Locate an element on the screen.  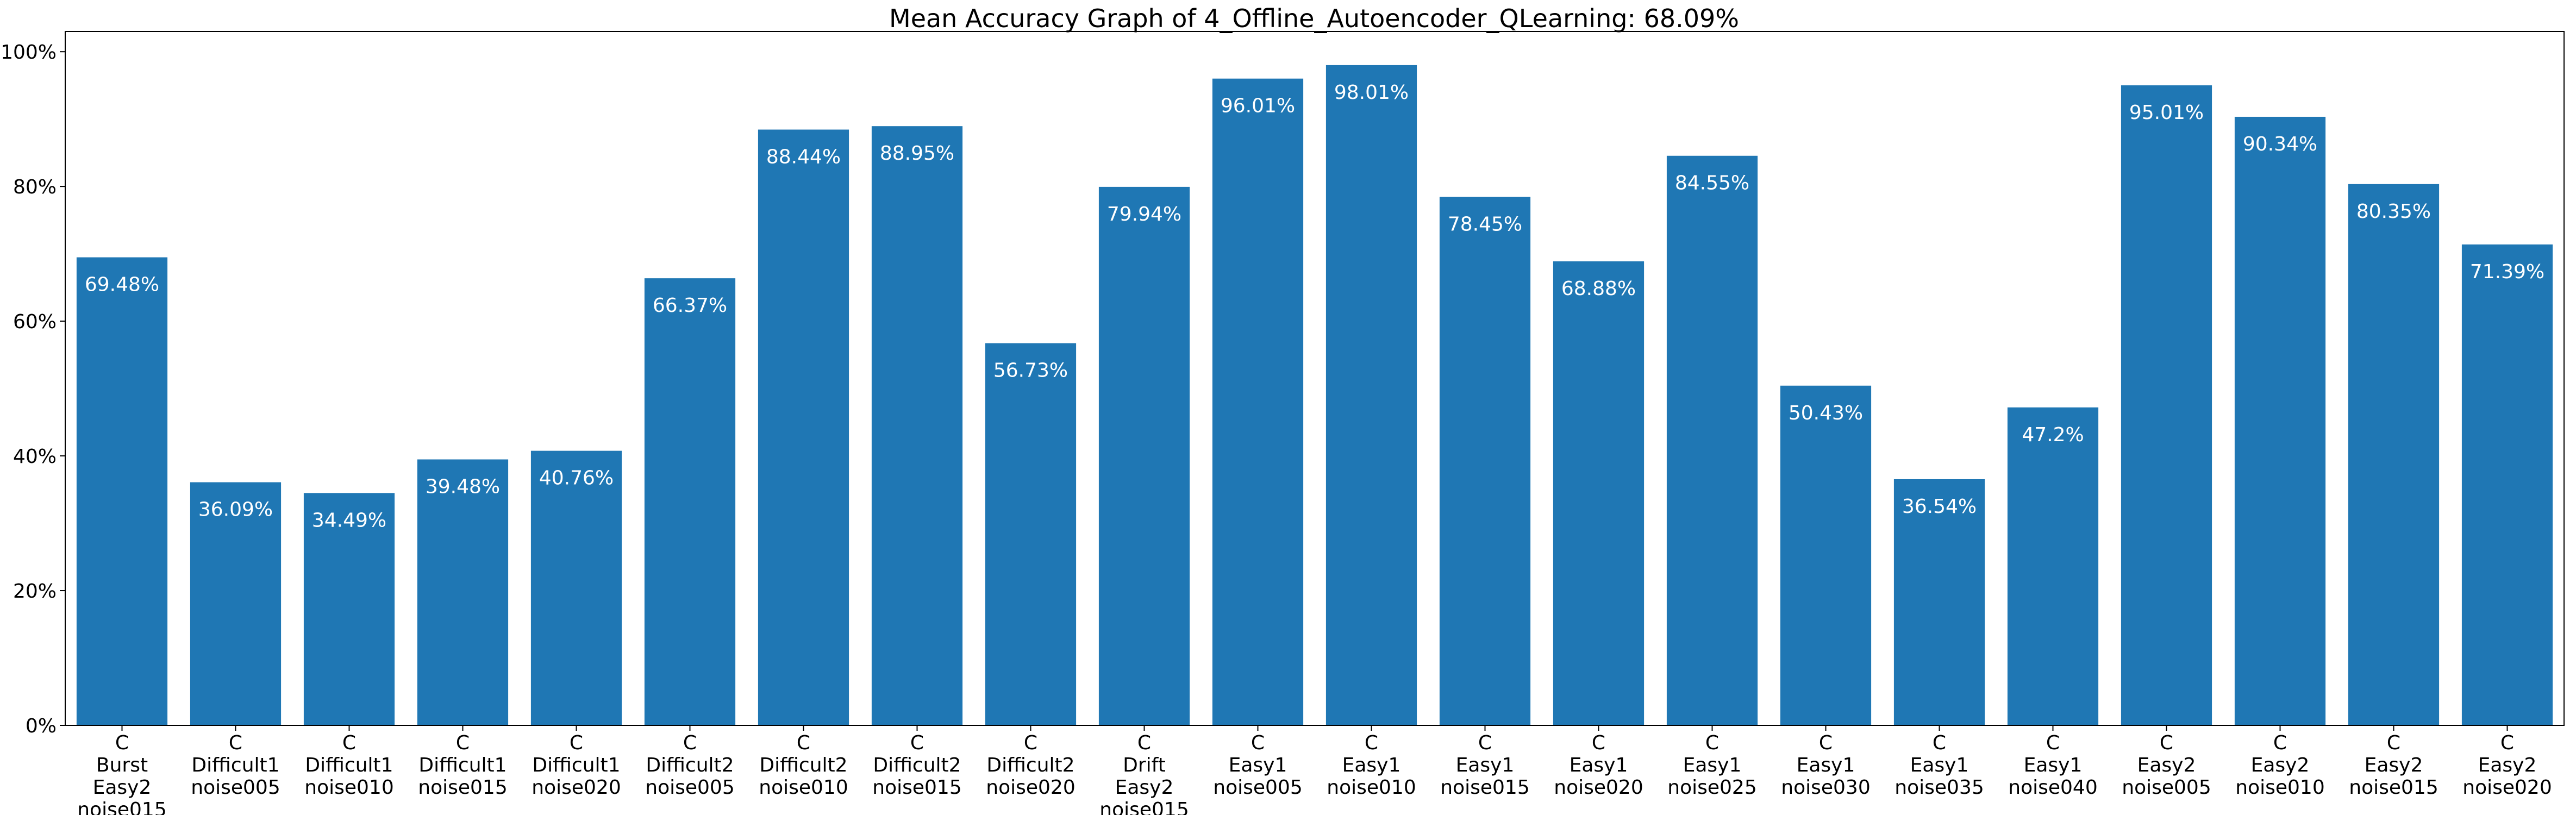
x-tick-label-4-line-2: noise020 is located at coordinates (576, 787).